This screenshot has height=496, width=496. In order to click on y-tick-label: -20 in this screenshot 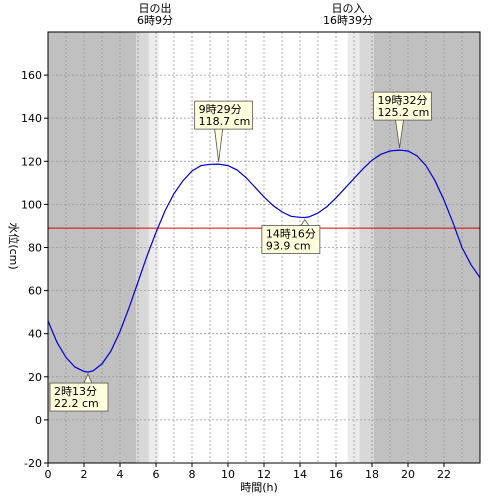, I will do `click(33, 463)`.